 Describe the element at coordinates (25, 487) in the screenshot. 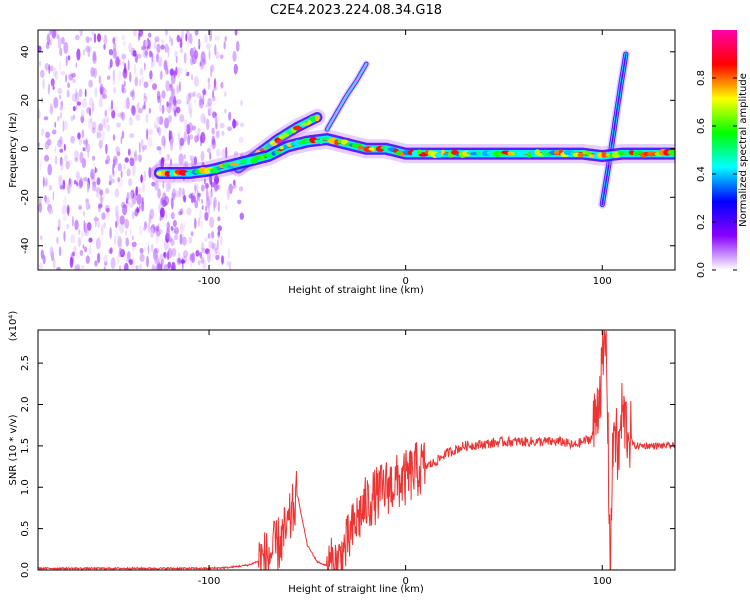

I see `snr-y-tick-label-2: 1.0` at that location.